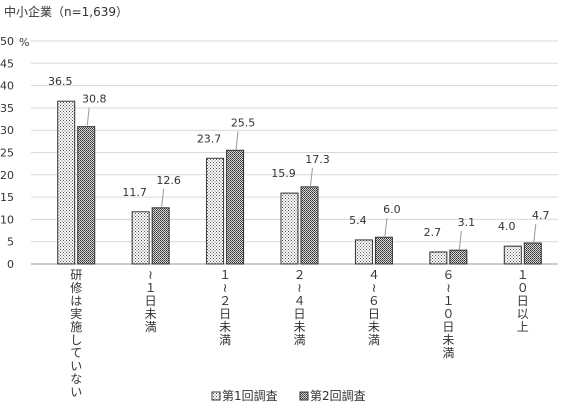 This screenshot has width=563, height=405. What do you see at coordinates (76, 379) in the screenshot?
I see `category-label-char: な` at bounding box center [76, 379].